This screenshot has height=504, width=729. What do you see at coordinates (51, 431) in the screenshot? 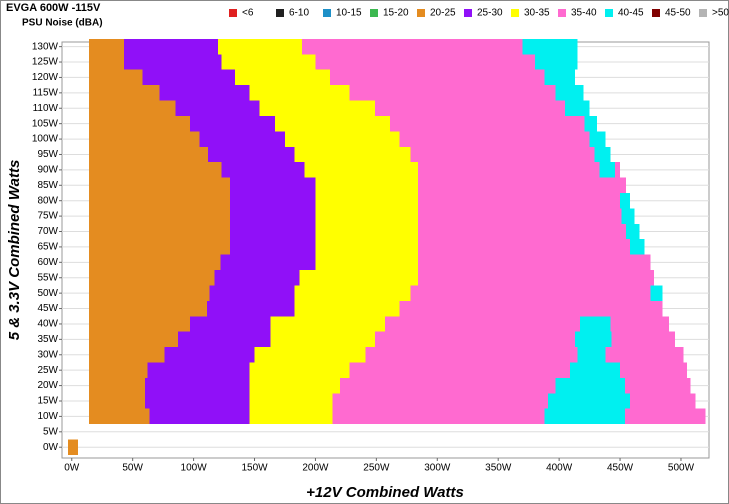
I see `y-tick-label: 5W` at bounding box center [51, 431].